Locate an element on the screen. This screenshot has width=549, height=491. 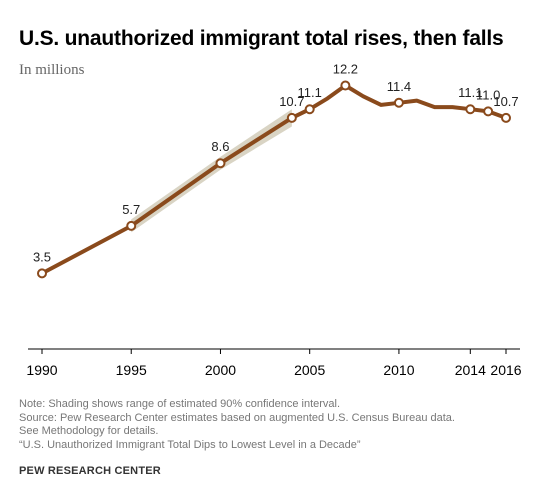
data-label: 3.5 is located at coordinates (42, 256).